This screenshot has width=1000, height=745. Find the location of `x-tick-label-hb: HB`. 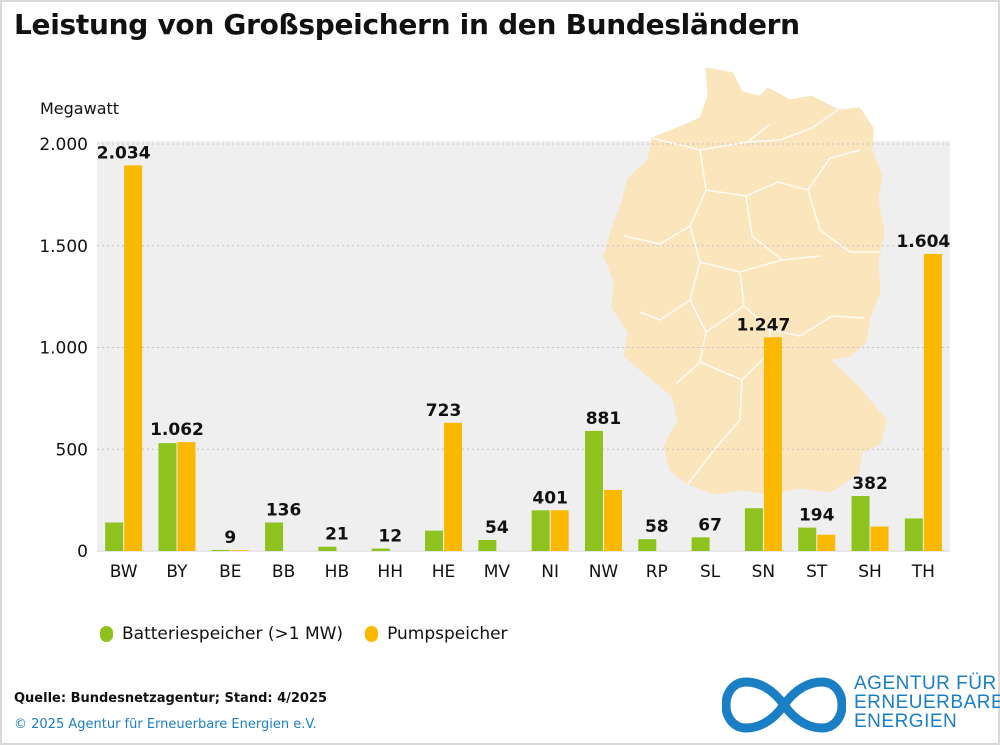

x-tick-label-hb: HB is located at coordinates (337, 572).